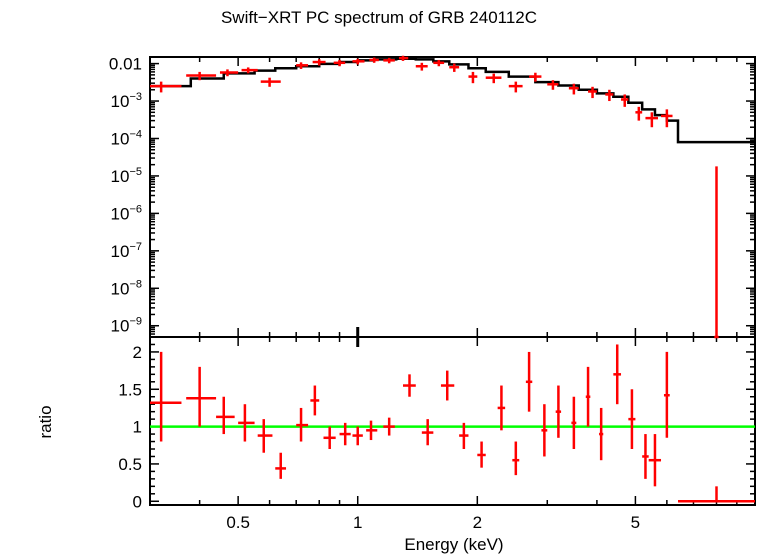  What do you see at coordinates (130, 389) in the screenshot?
I see `y-tick-label: 1.5` at bounding box center [130, 389].